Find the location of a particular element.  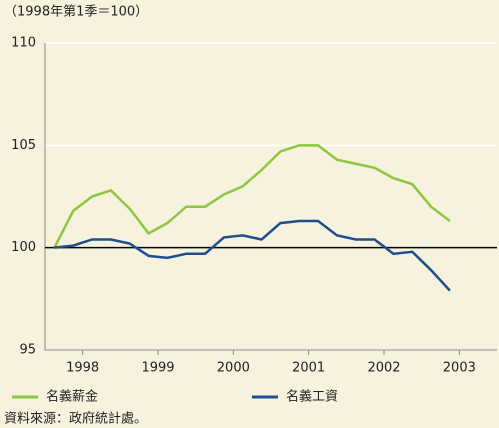

legend-label: 名義工資 is located at coordinates (312, 397).